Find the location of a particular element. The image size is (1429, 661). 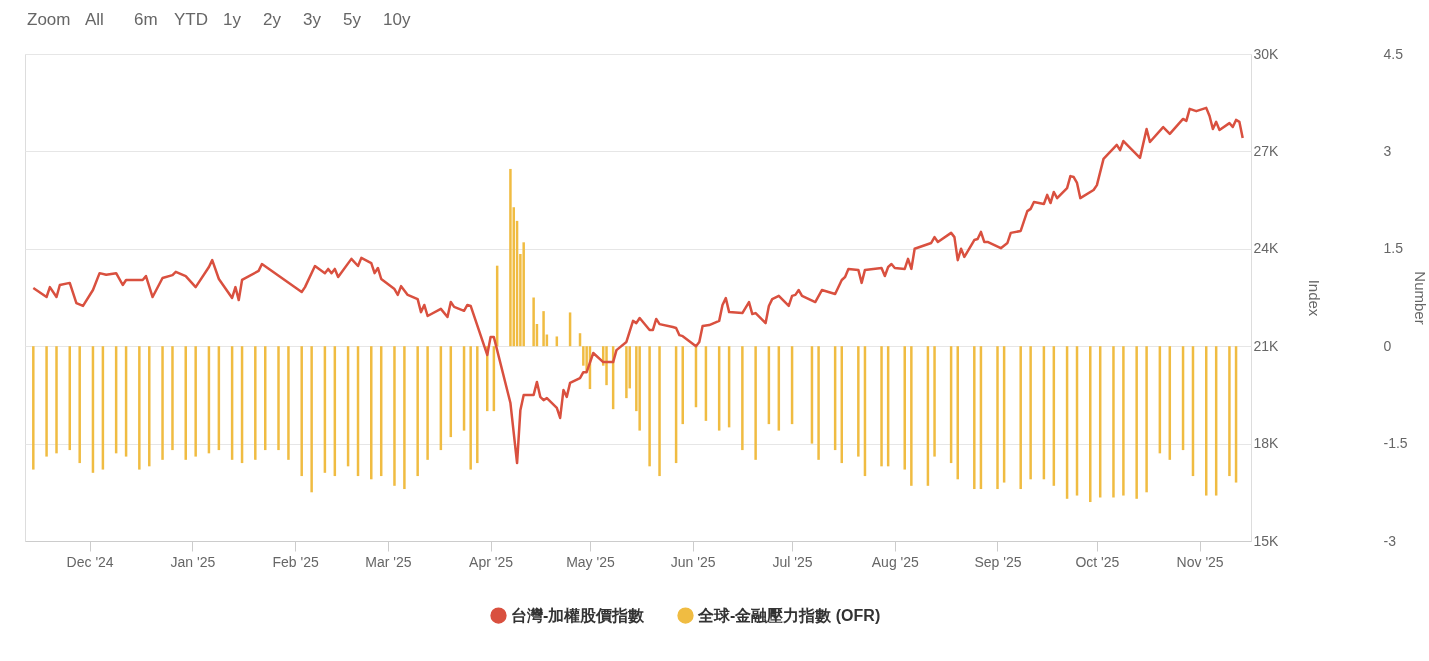

y2-tick-label: 1.5 is located at coordinates (1393, 248).